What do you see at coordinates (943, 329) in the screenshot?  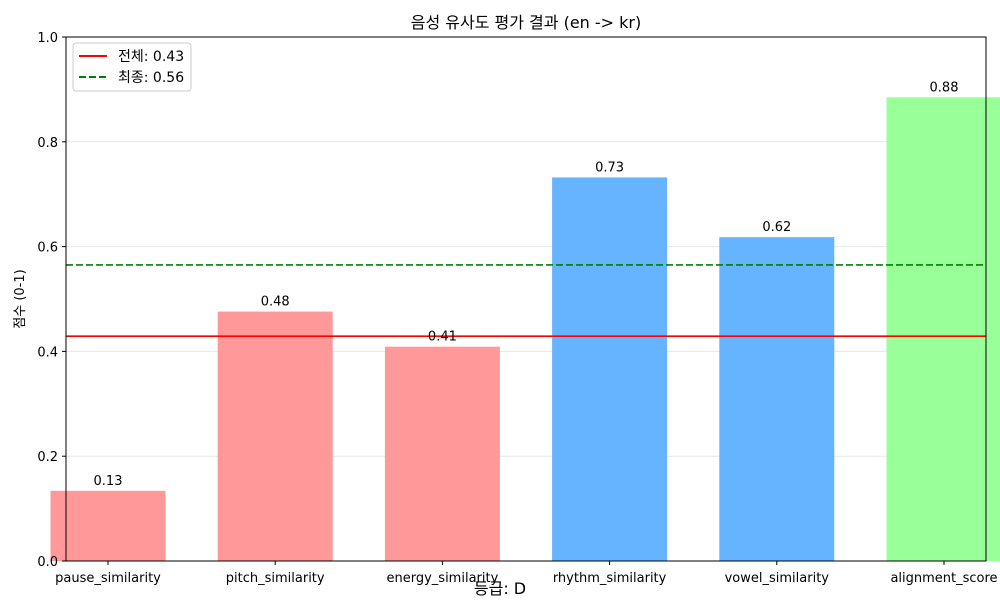 I see `bar-alignment_score` at bounding box center [943, 329].